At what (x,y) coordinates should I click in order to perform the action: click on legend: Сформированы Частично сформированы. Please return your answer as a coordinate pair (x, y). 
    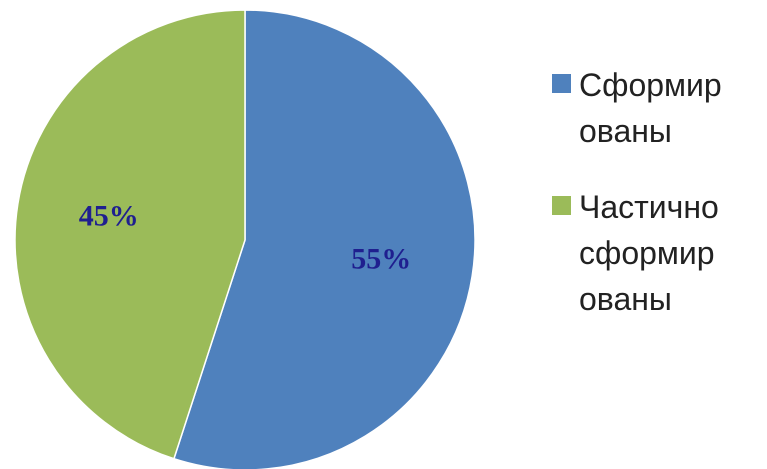
    Looking at the image, I should click on (640, 207).